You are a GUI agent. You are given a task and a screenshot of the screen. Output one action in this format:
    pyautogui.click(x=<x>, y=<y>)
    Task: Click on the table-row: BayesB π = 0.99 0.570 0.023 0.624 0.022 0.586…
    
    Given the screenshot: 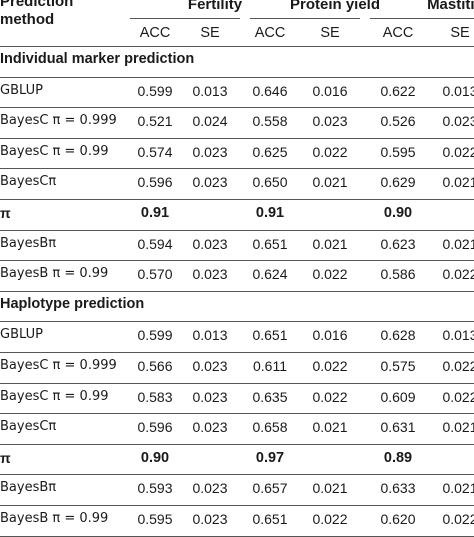 What is the action you would take?
    pyautogui.click(x=237, y=275)
    